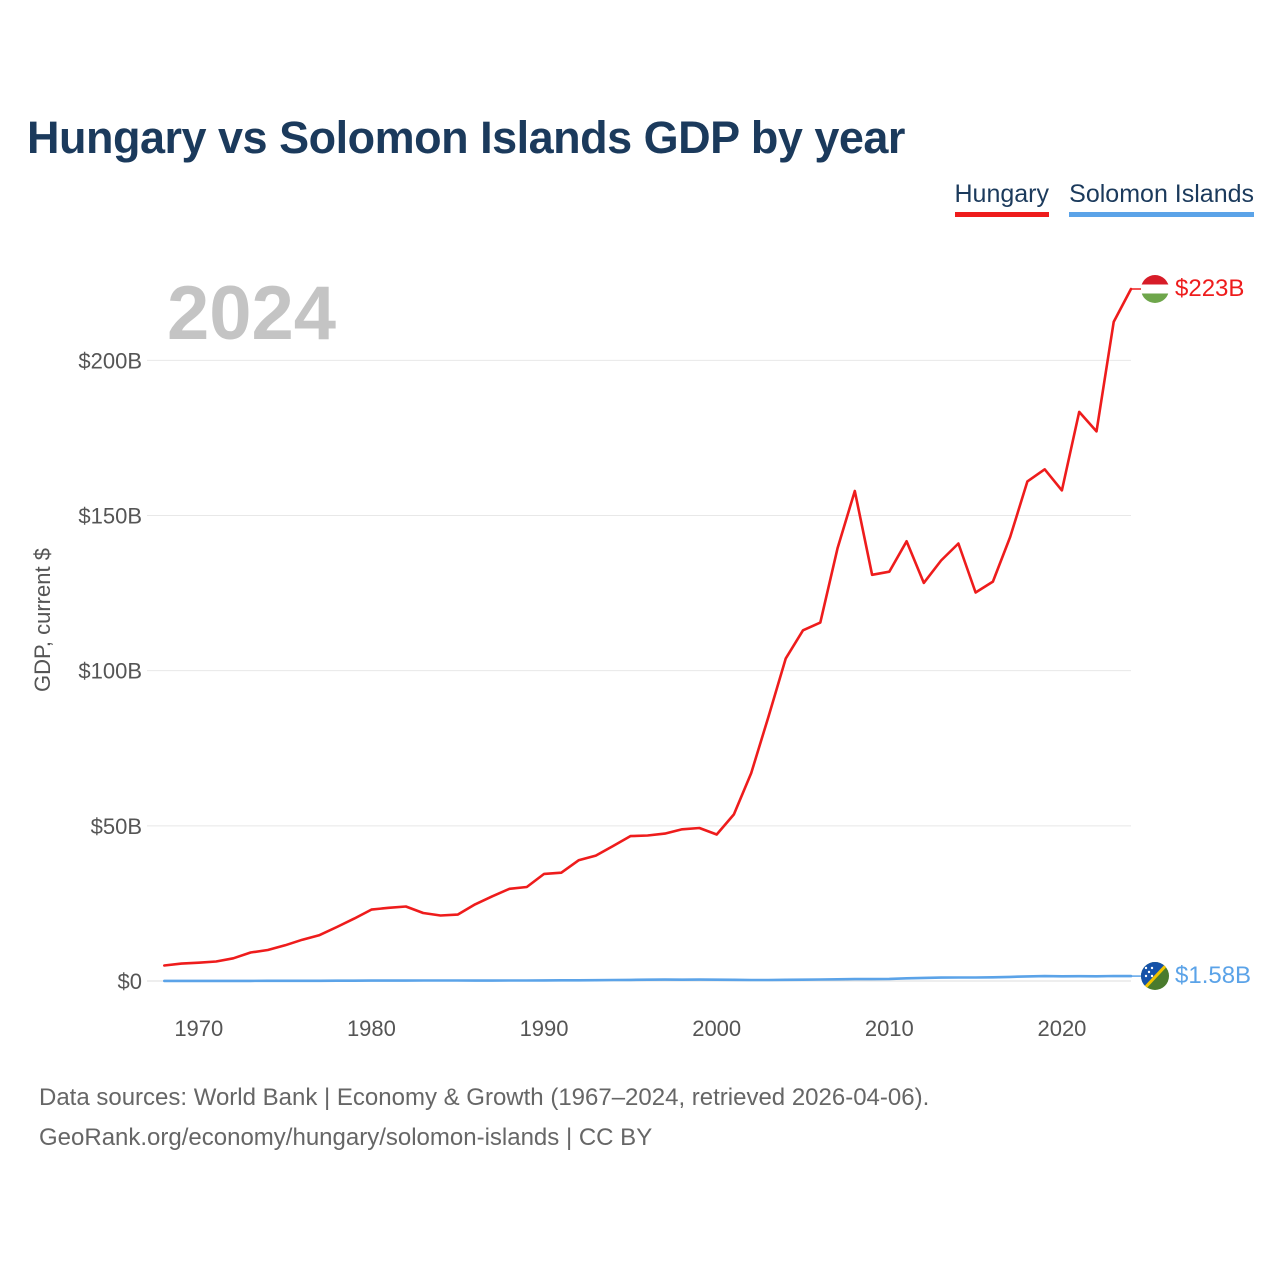 The height and width of the screenshot is (1280, 1280). I want to click on y-tick-label: $0, so click(130, 981).